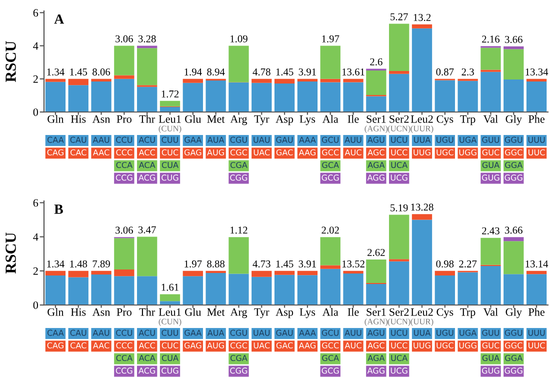 This screenshot has width=550, height=391. I want to click on x-tick-label: Thr, so click(147, 312).